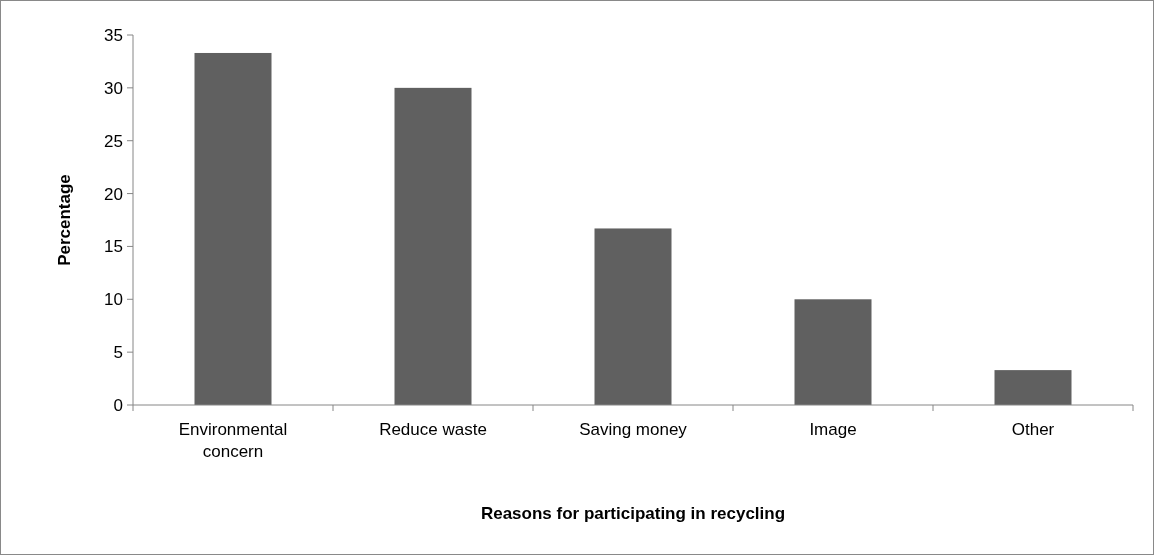 The height and width of the screenshot is (555, 1154). I want to click on x-tick-label: Reduce waste, so click(433, 429).